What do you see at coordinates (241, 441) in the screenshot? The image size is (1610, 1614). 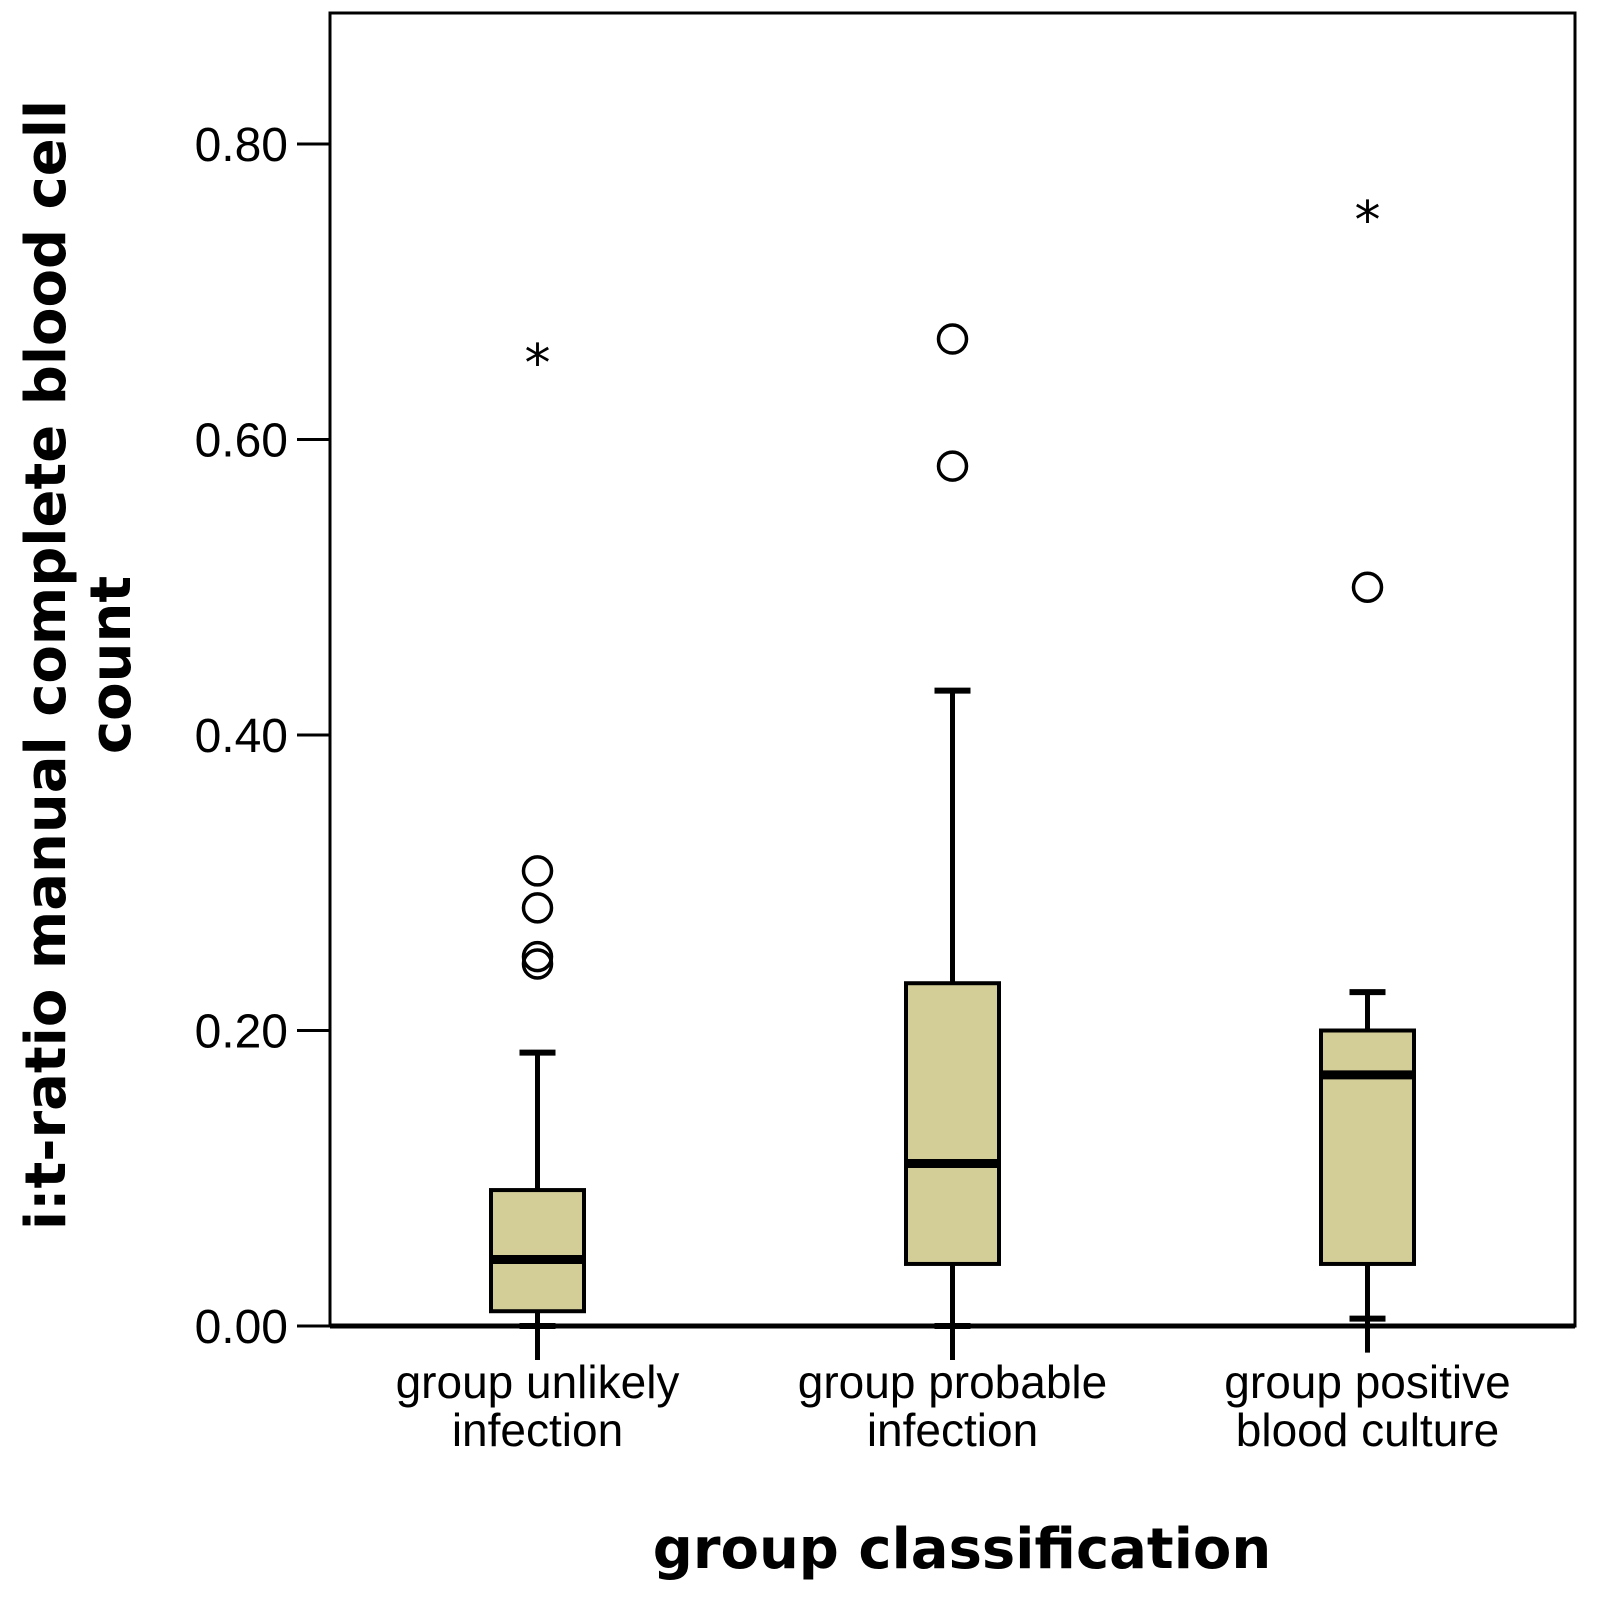 I see `y-tick-label: 0.60` at bounding box center [241, 441].